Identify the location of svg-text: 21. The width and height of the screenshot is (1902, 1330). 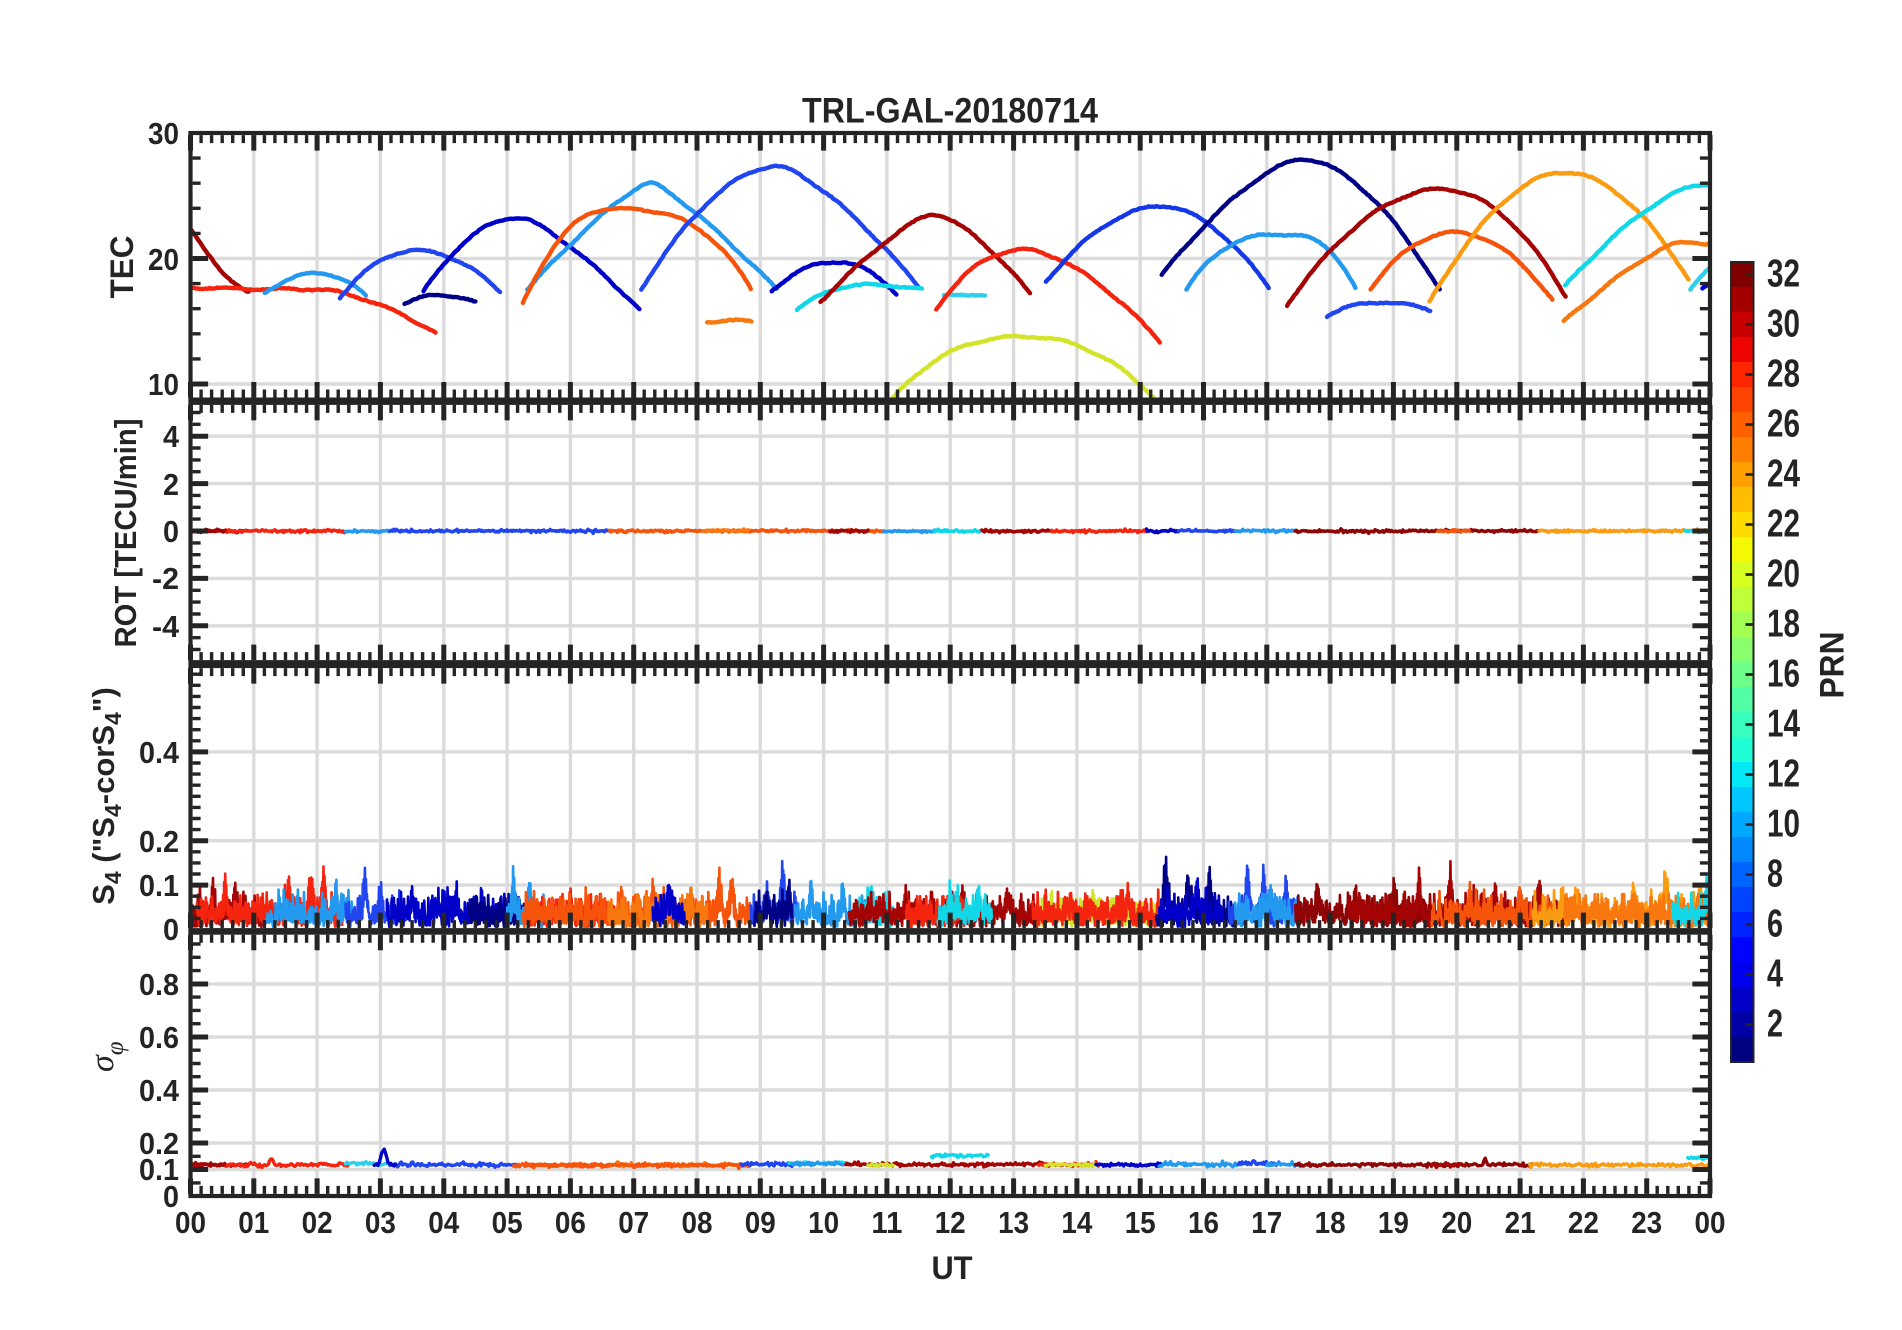
(1520, 1222).